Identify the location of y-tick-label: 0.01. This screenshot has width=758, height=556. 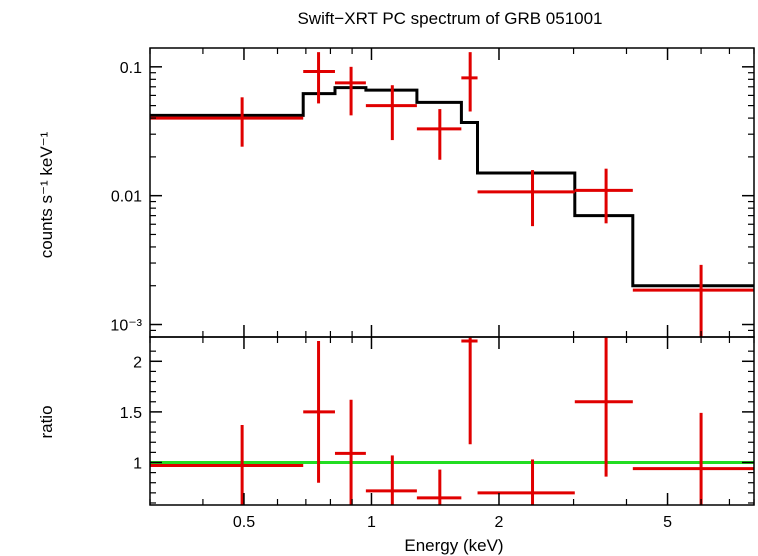
(126, 197).